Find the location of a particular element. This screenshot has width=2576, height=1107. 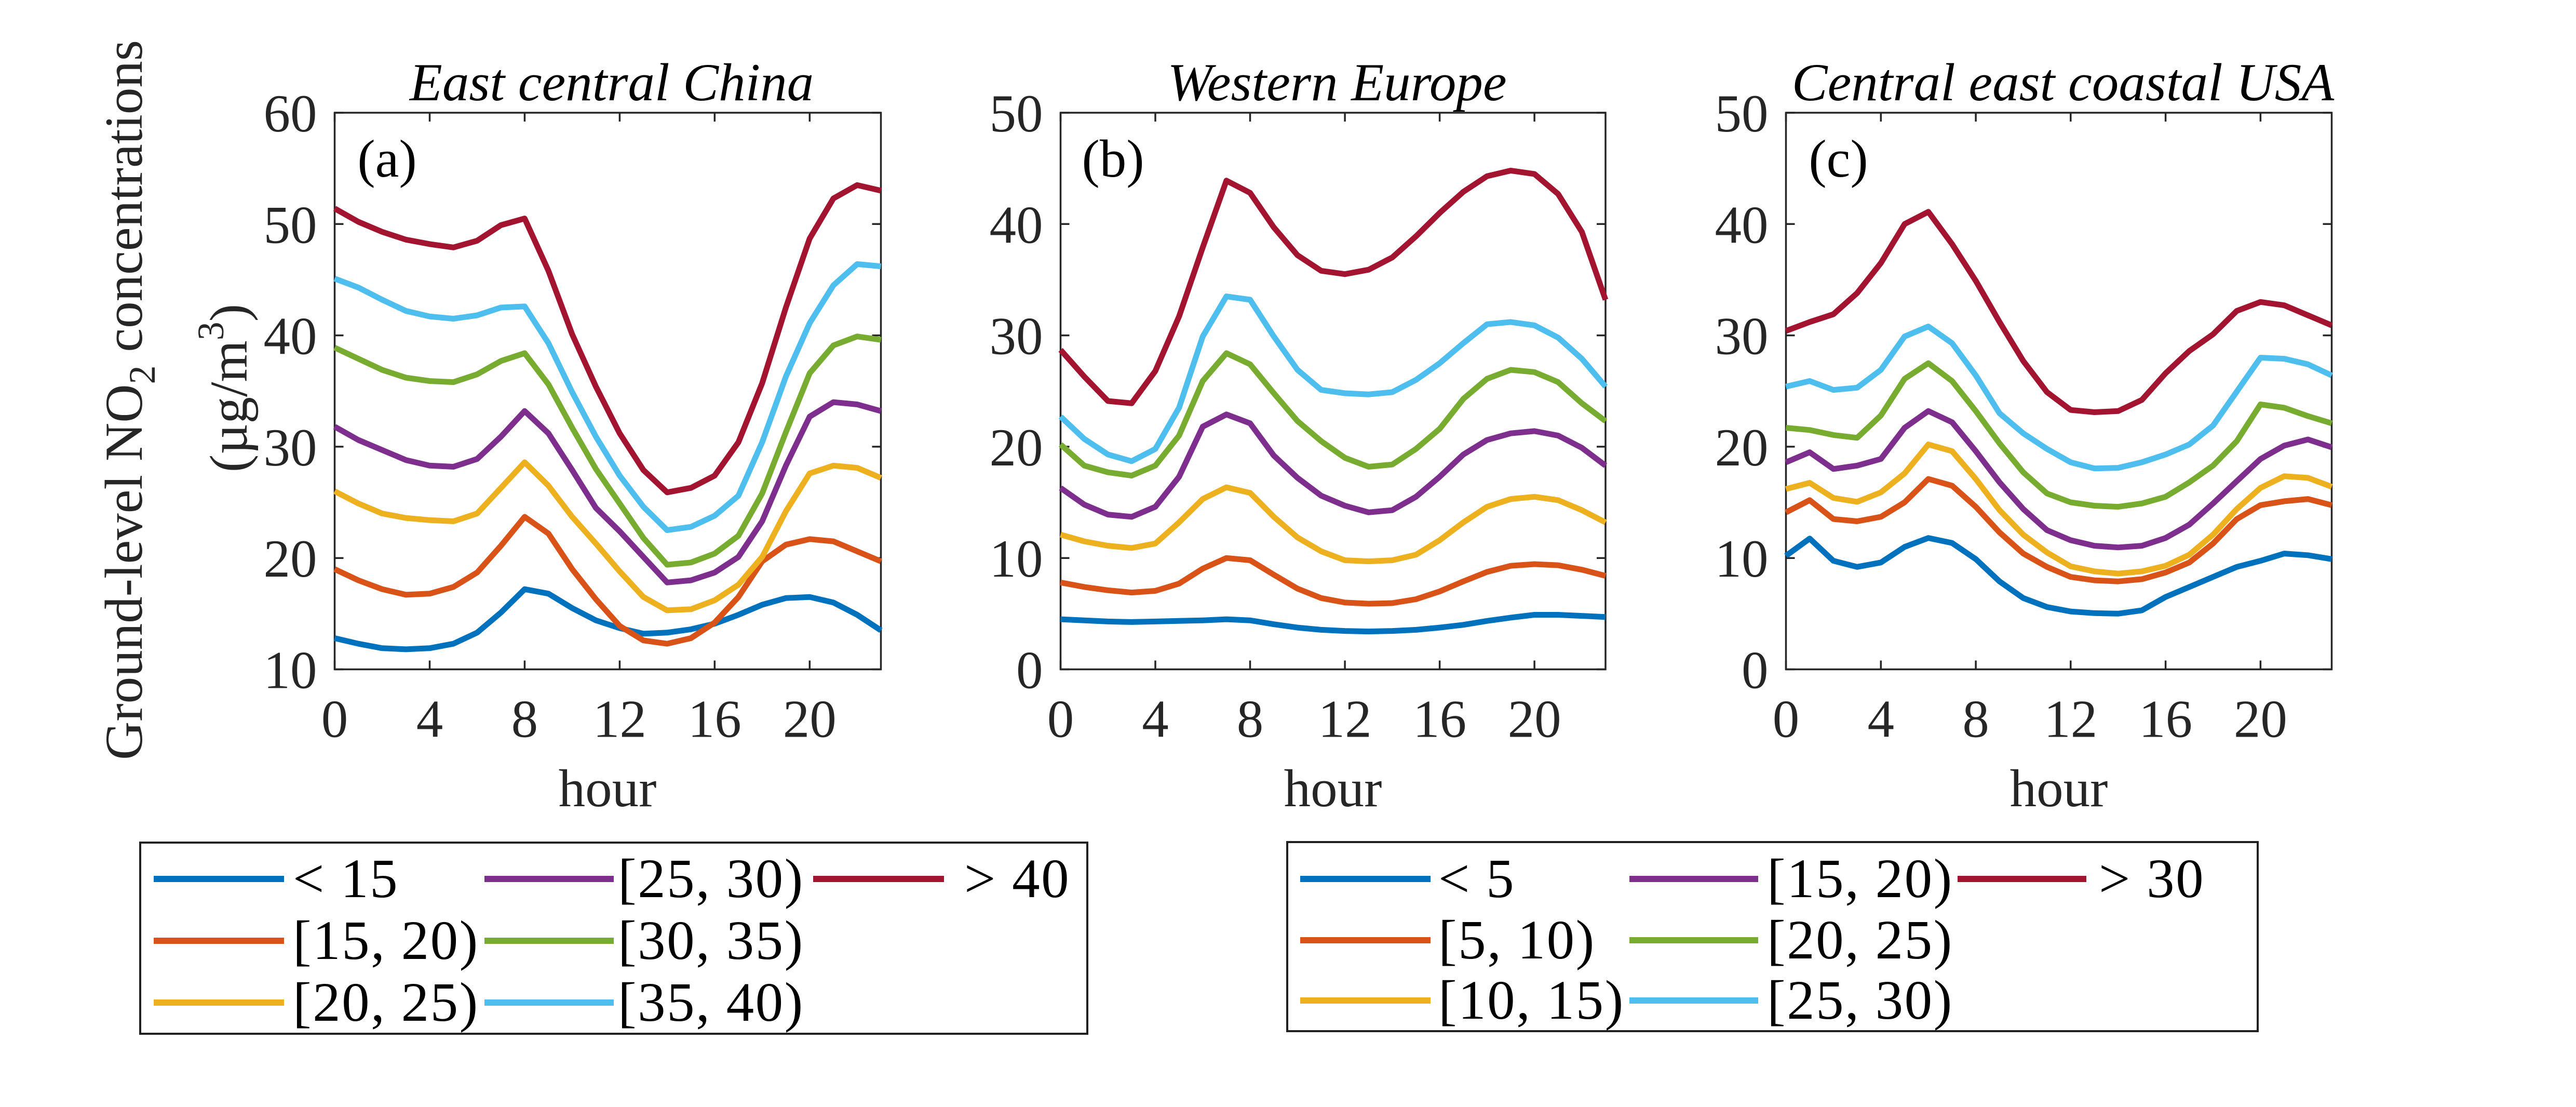

svg-text:Ground-level NO2 concentration: Ground-level NO2 concentrations is located at coordinates (129, 400).